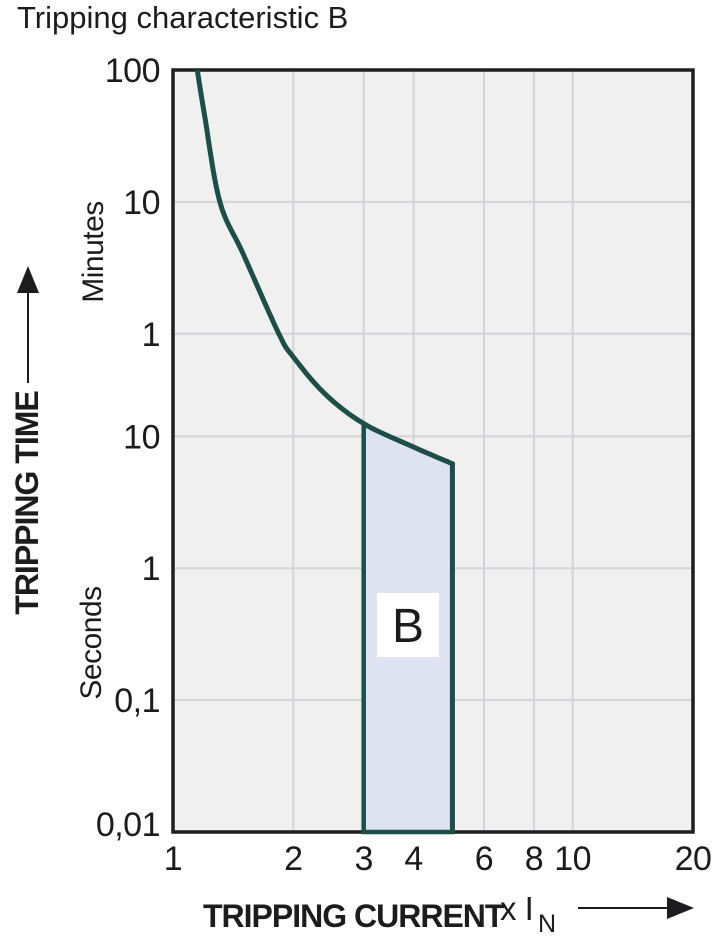  Describe the element at coordinates (547, 924) in the screenshot. I see `x-axis-unit-subscript: N` at that location.